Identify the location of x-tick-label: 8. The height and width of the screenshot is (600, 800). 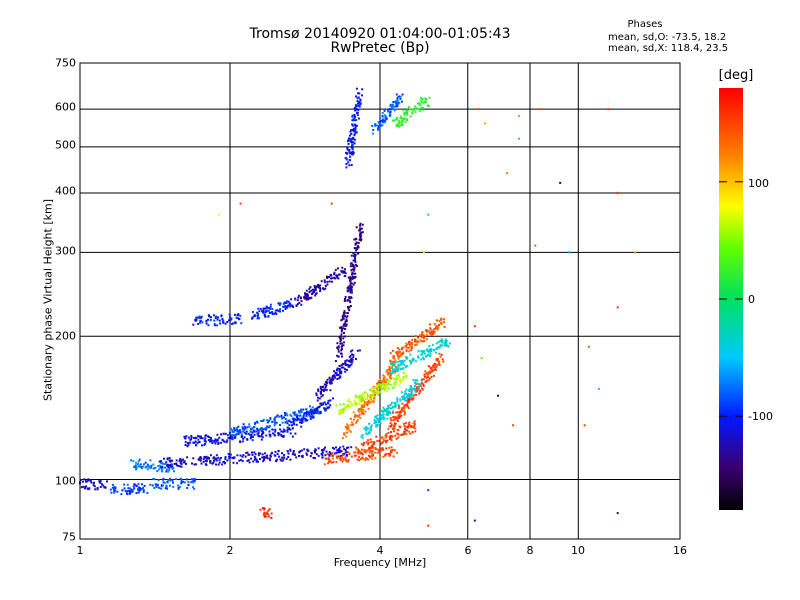
(530, 550).